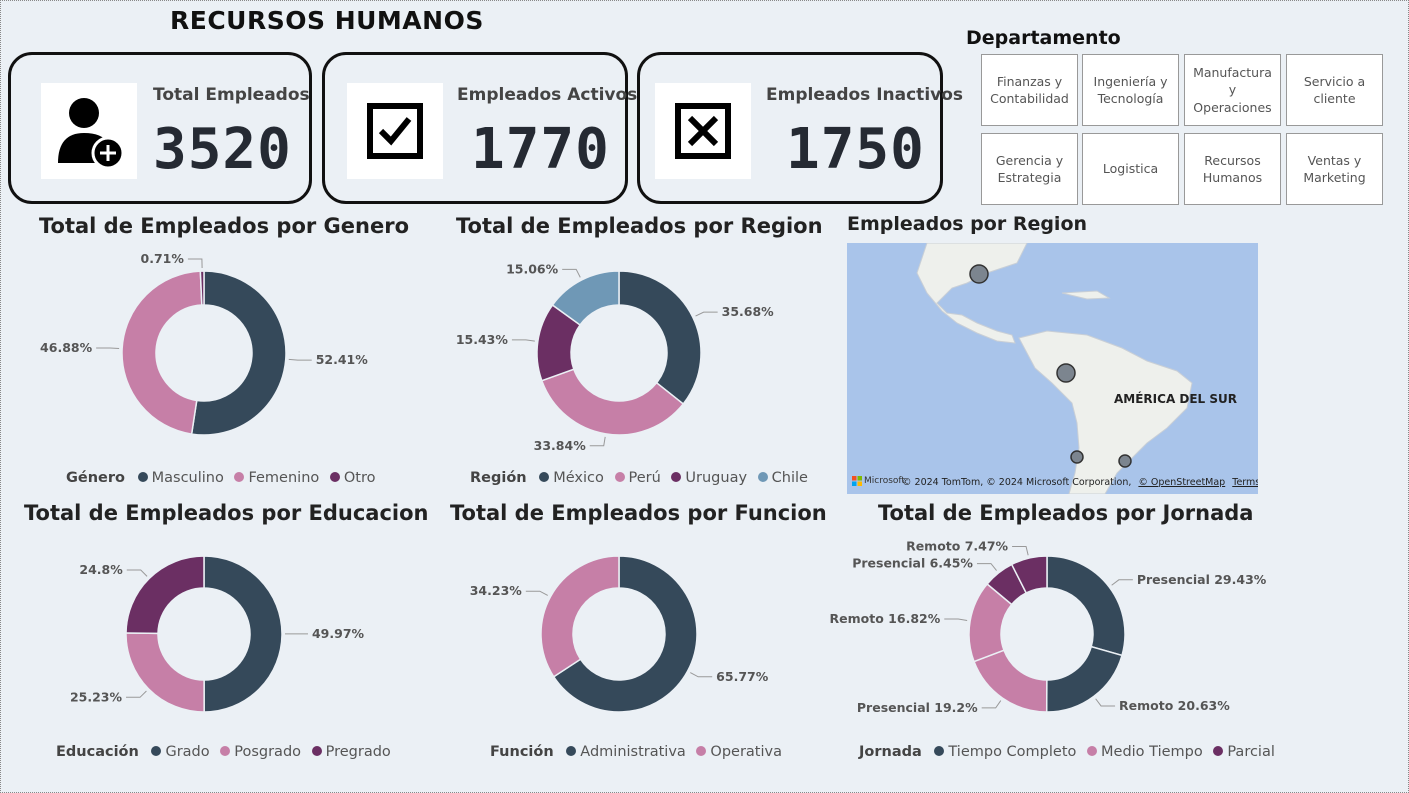 The height and width of the screenshot is (793, 1409). What do you see at coordinates (885, 618) in the screenshot?
I see `data-label: Remoto 16.82%` at bounding box center [885, 618].